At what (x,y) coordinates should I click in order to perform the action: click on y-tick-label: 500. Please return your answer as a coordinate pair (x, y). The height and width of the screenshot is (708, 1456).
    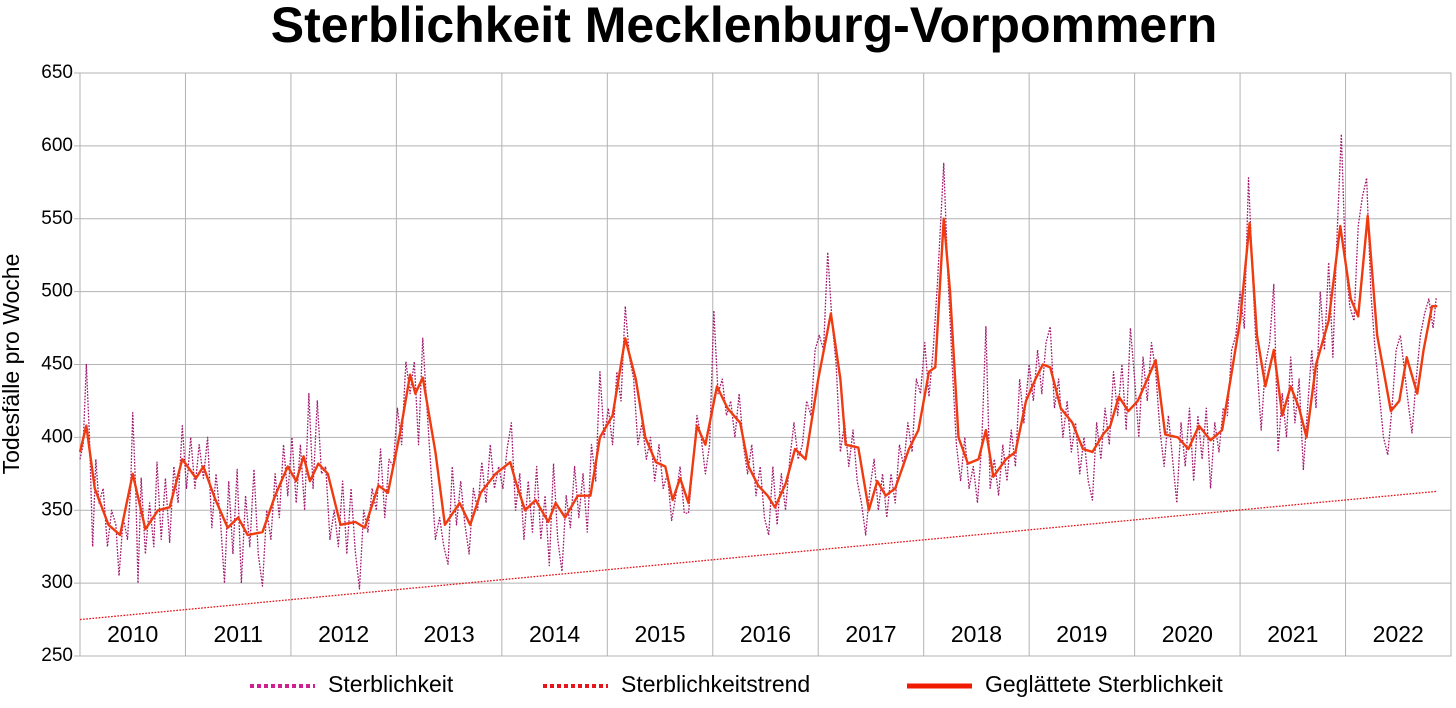
    Looking at the image, I should click on (57, 291).